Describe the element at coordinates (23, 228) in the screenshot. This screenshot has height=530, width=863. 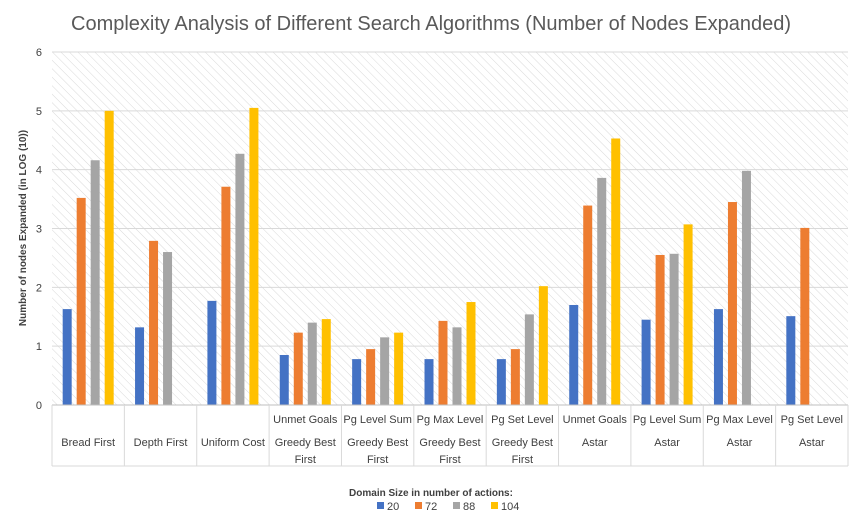
I see `y-axis-title: Number of nodes Expanded (in LOG (10))` at that location.